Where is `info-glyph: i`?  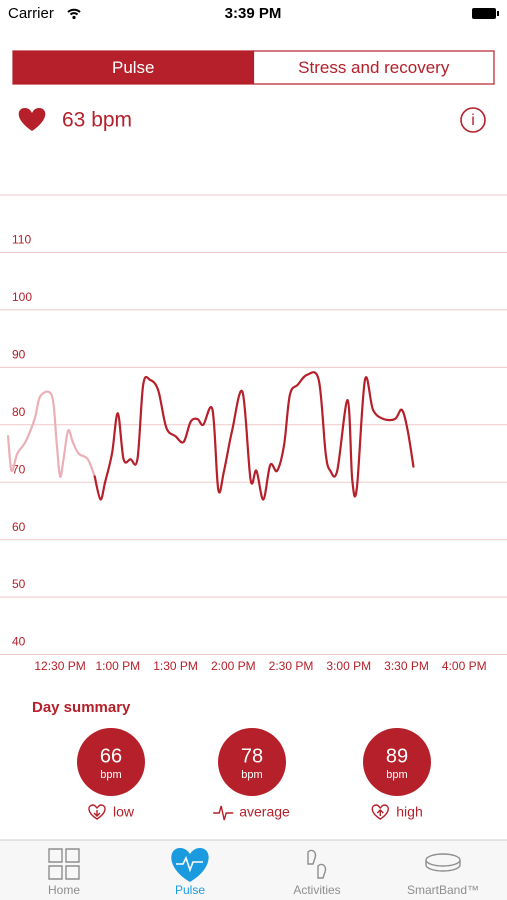 info-glyph: i is located at coordinates (473, 120).